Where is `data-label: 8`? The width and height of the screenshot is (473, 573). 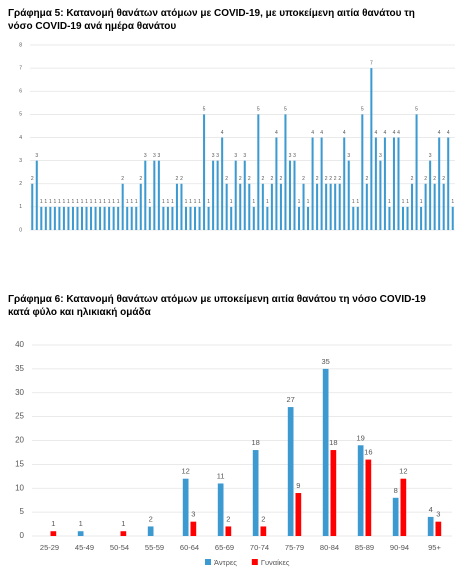 data-label: 8 is located at coordinates (396, 490).